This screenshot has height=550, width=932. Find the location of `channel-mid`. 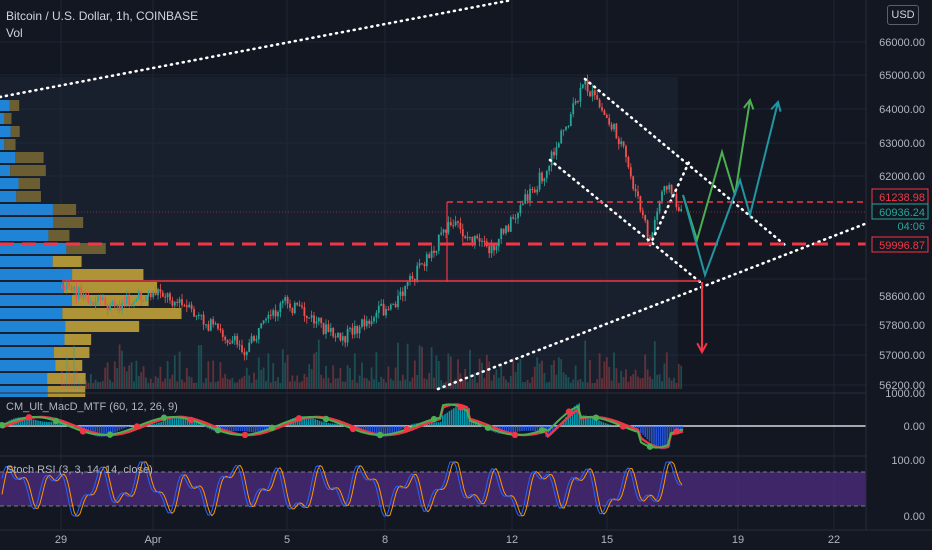

channel-mid is located at coordinates (625, 221).